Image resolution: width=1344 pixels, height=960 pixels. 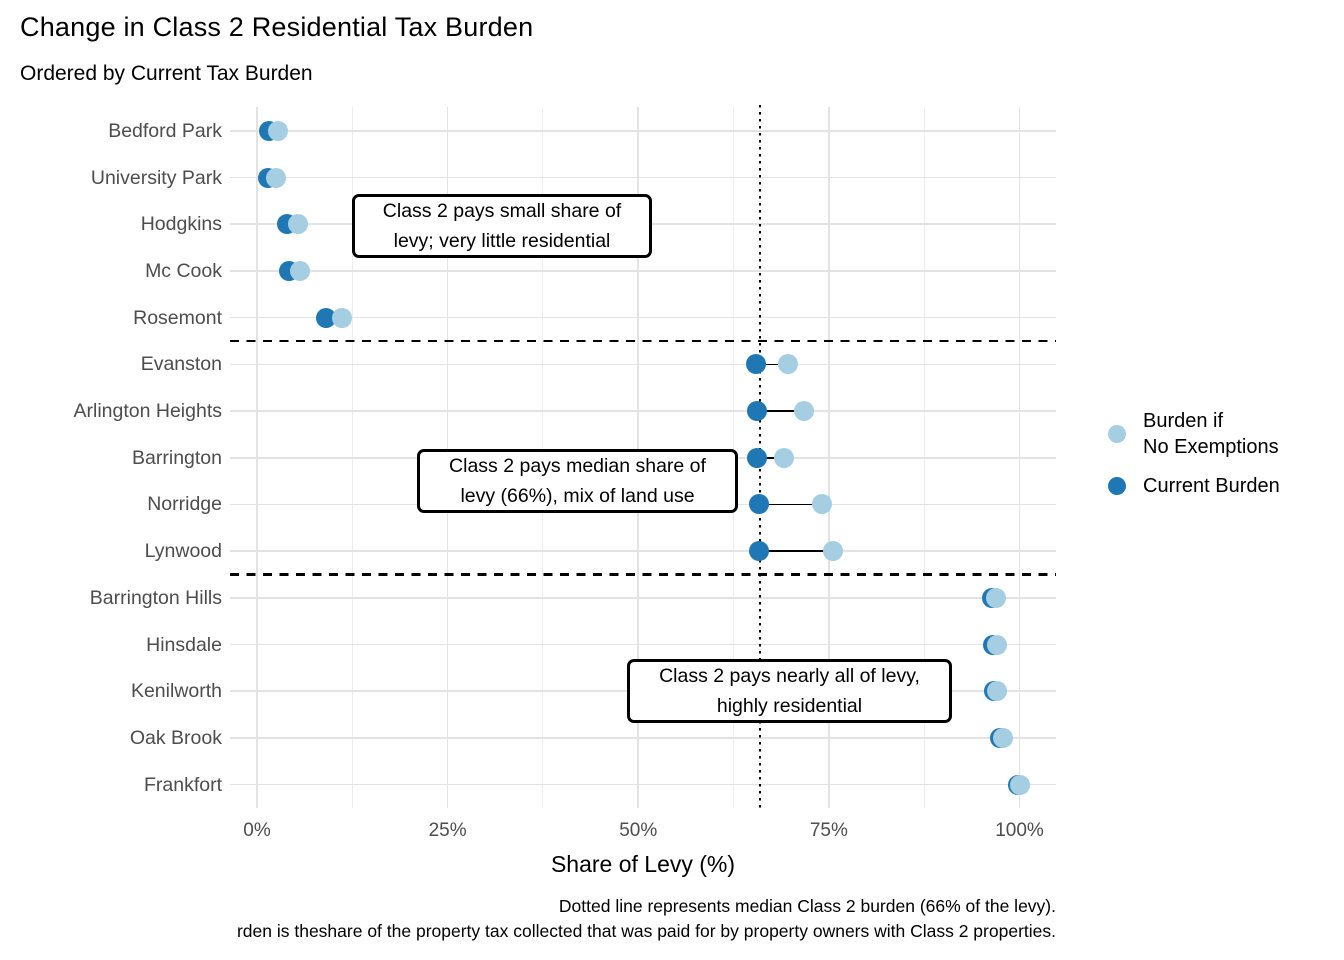 What do you see at coordinates (1183, 421) in the screenshot?
I see `legend-label-line: Burden if` at bounding box center [1183, 421].